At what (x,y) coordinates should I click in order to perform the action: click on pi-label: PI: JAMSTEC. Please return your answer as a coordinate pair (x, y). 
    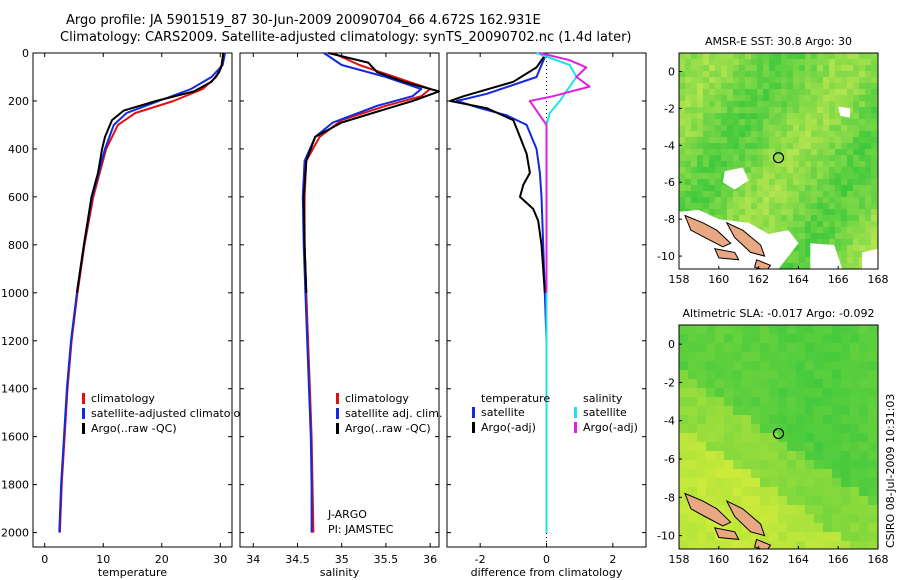
    Looking at the image, I should click on (361, 529).